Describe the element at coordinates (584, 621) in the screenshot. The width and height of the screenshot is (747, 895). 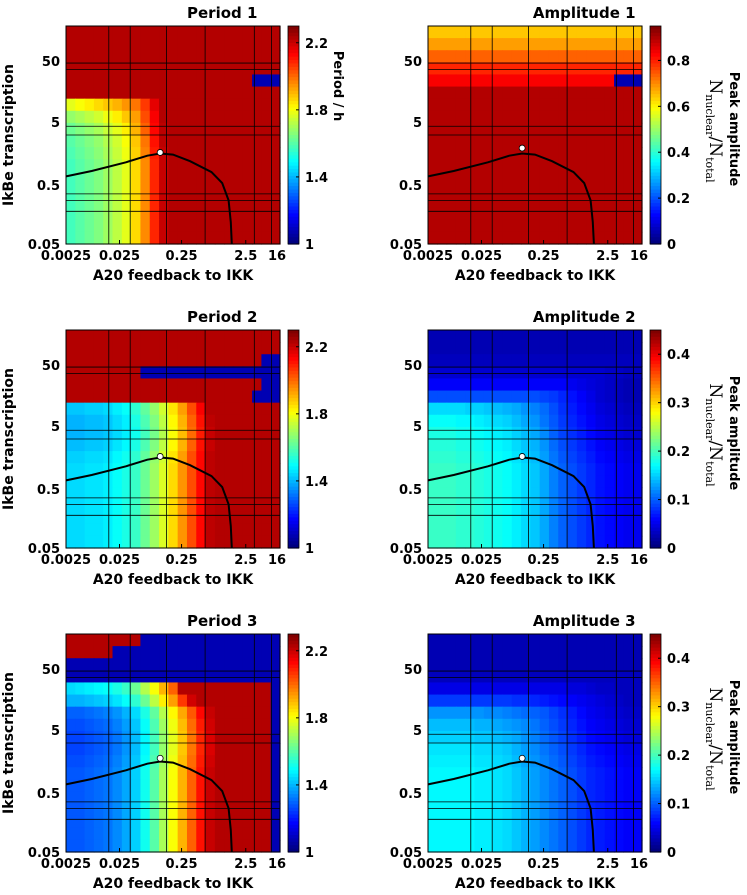
I see `chart-title: Amplitude 3` at that location.